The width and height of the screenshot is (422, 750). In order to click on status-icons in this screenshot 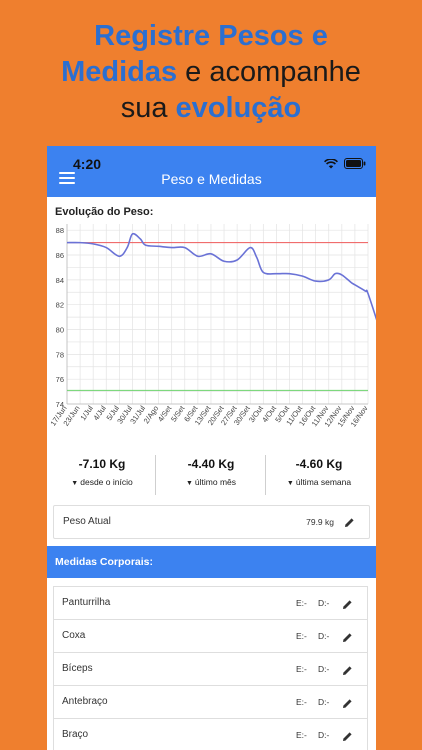, I will do `click(345, 163)`.